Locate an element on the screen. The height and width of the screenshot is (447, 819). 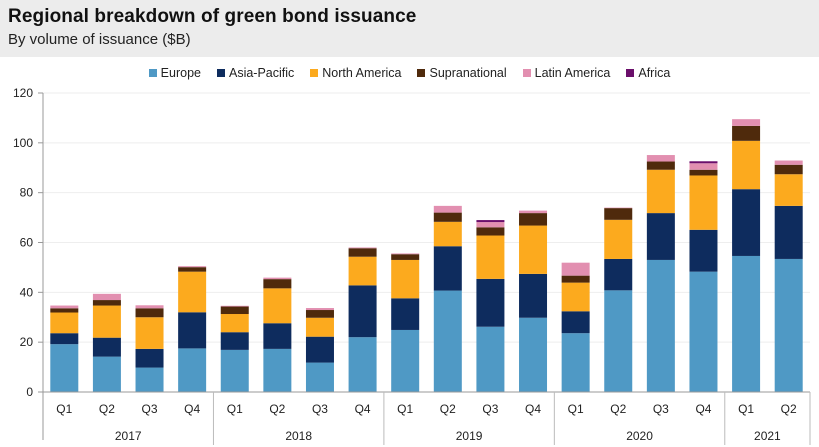
legend-label: North America is located at coordinates (362, 73).